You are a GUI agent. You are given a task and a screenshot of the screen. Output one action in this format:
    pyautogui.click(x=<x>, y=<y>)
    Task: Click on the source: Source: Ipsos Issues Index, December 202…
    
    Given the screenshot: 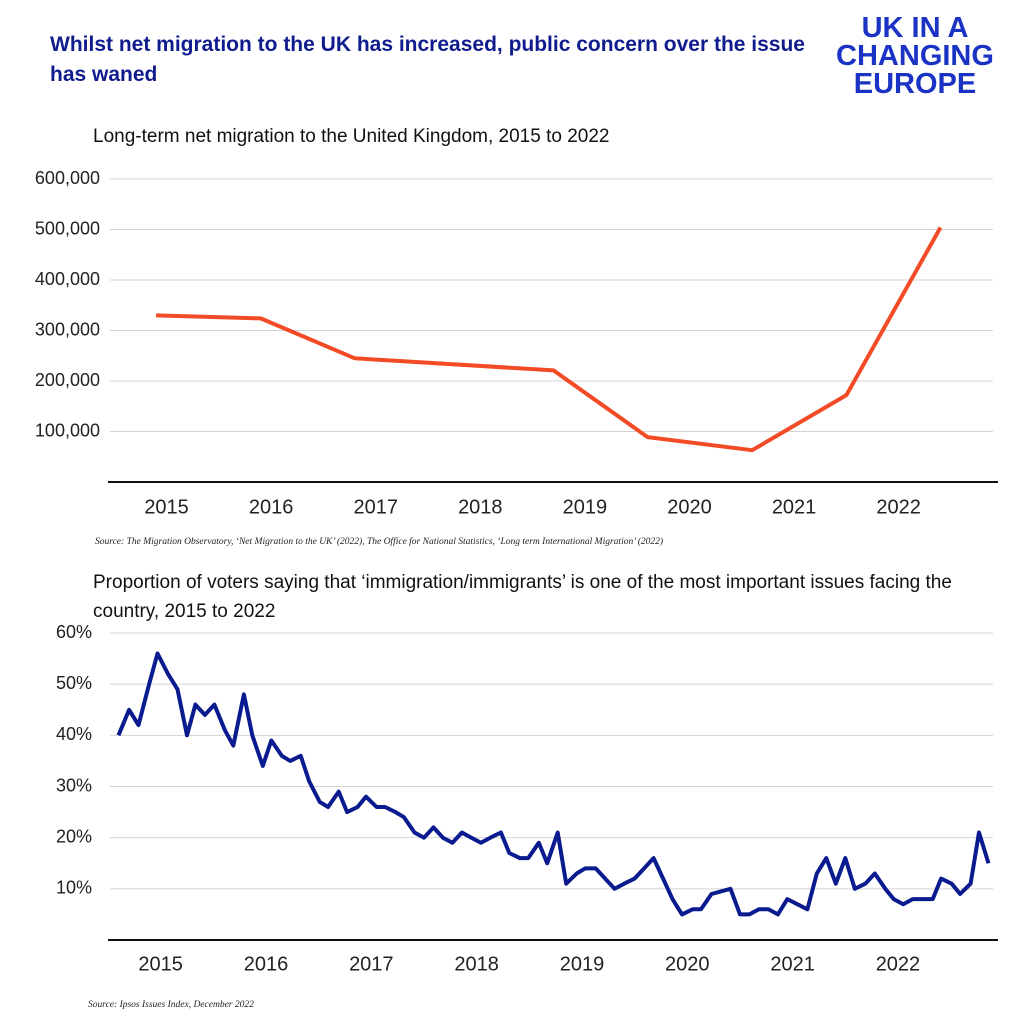 What is the action you would take?
    pyautogui.click(x=171, y=1005)
    